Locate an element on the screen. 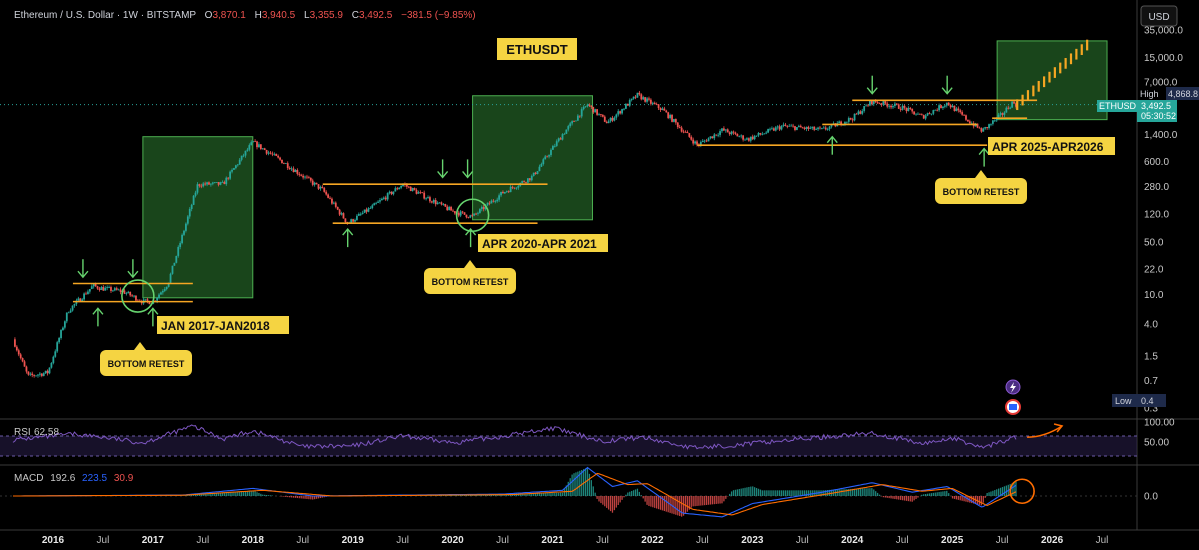  flag-icon is located at coordinates (1013, 407).